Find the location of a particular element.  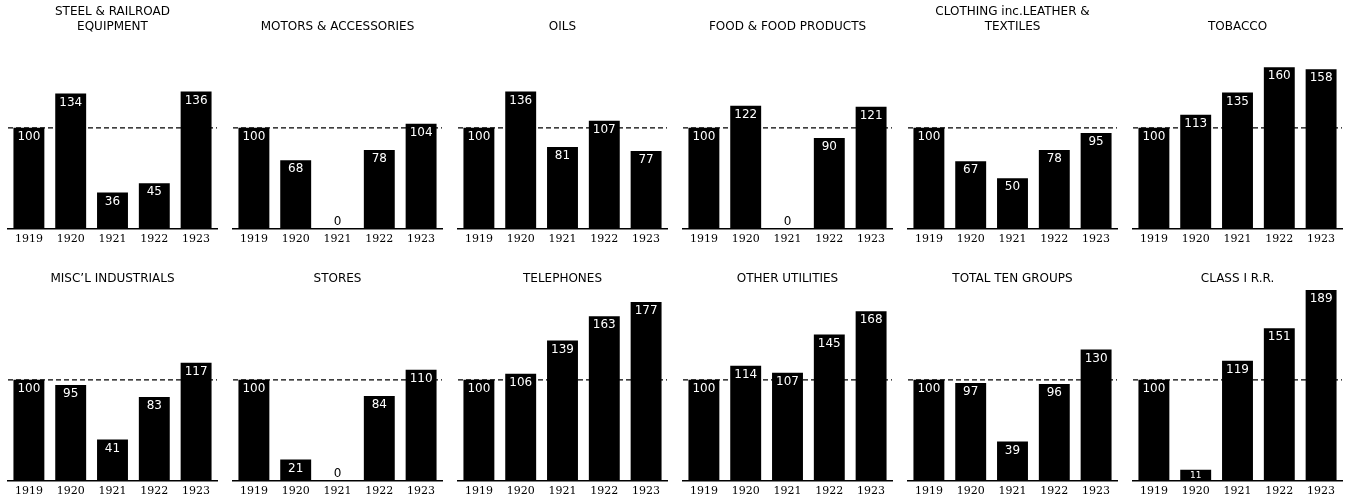

data-label: 117 is located at coordinates (196, 370).